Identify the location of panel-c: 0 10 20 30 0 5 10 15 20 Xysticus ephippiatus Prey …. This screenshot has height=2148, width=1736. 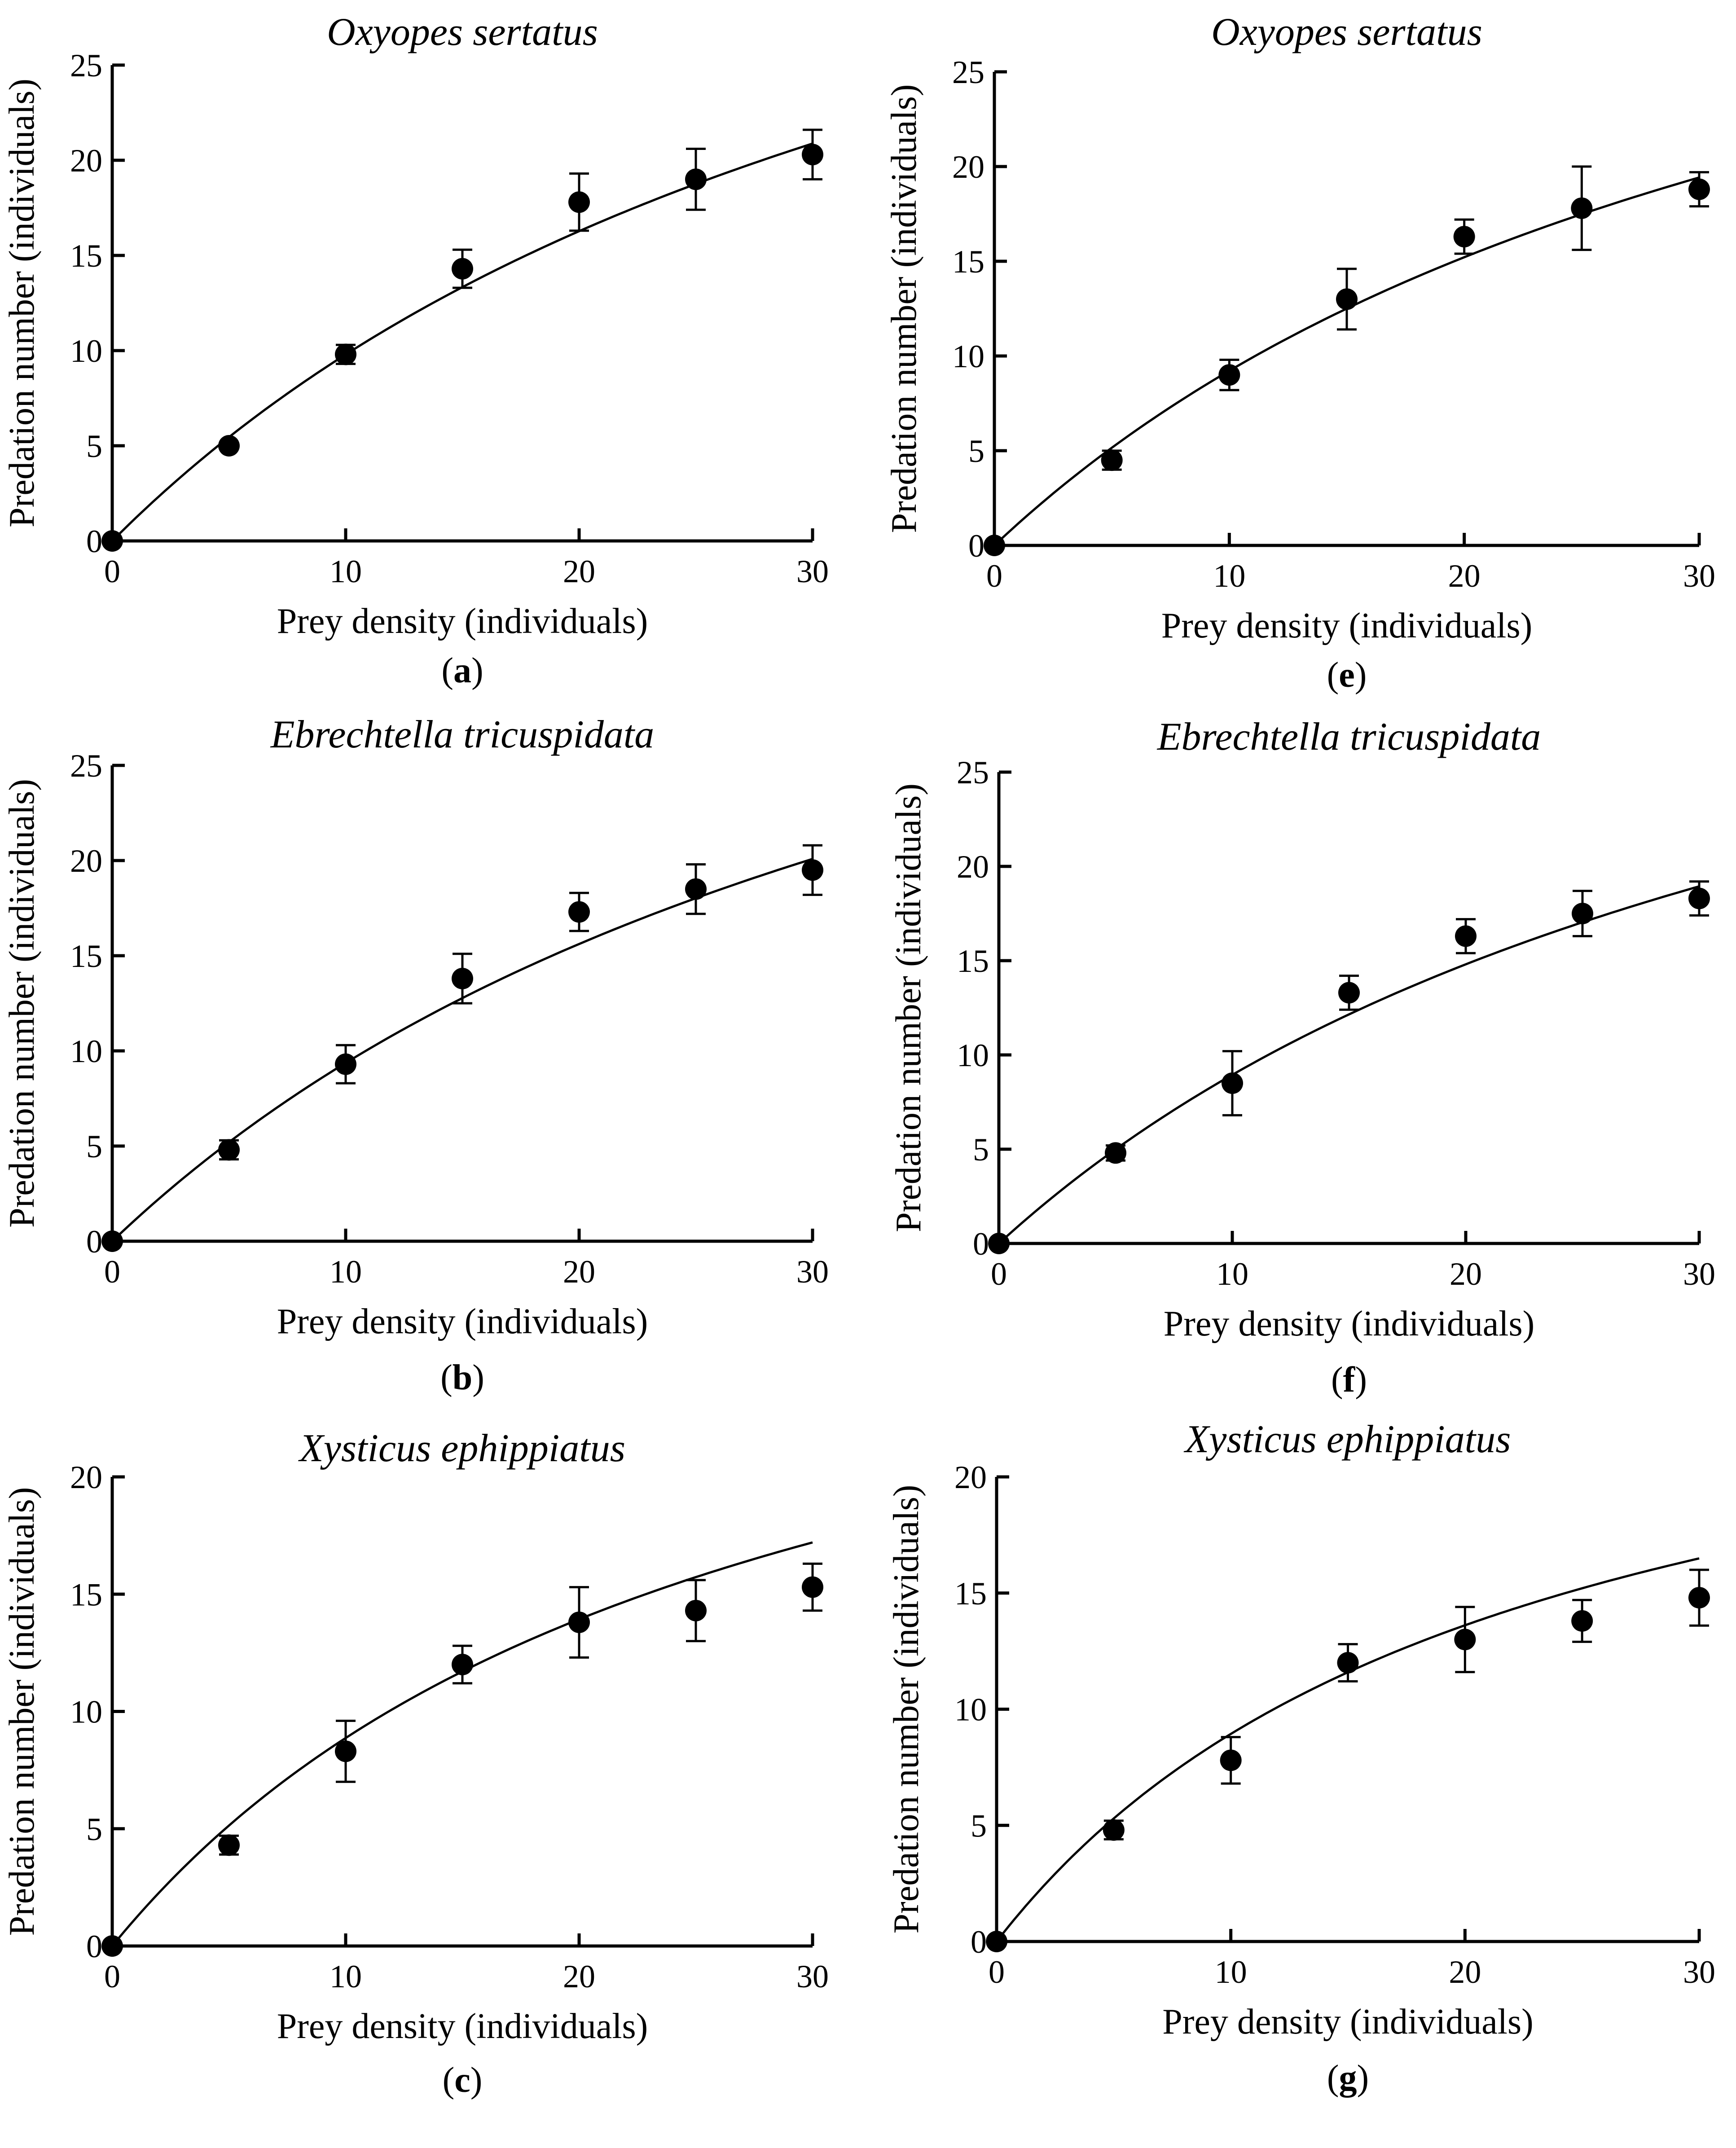
(415, 1763).